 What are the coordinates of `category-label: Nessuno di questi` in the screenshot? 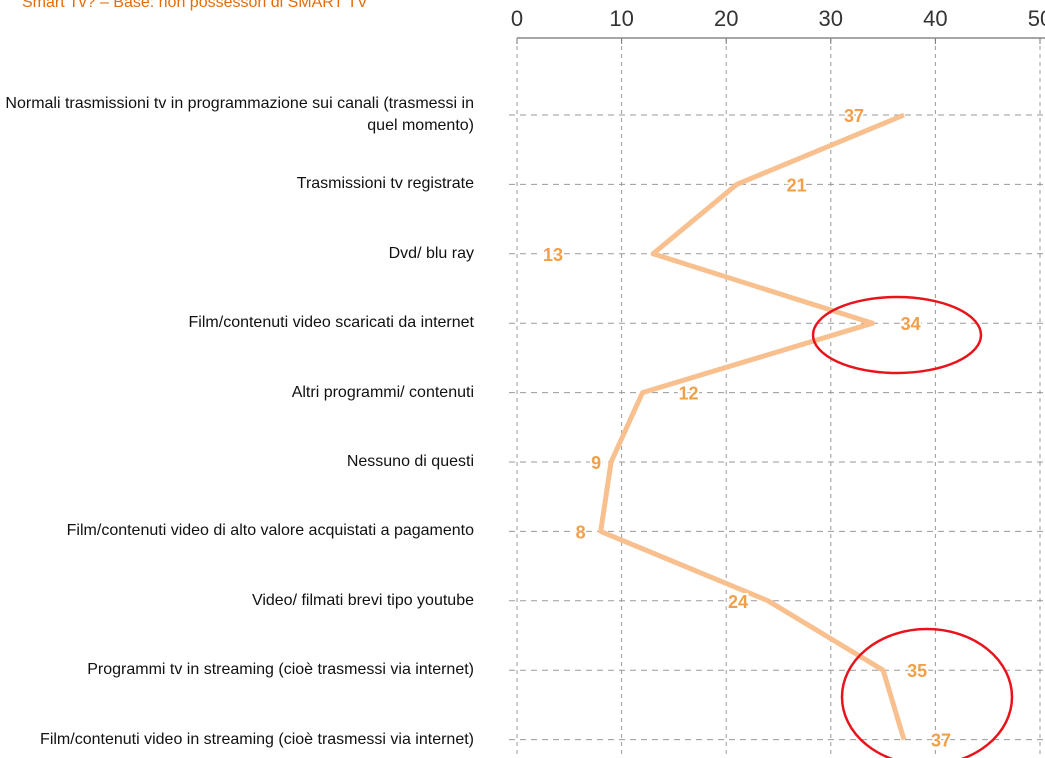 It's located at (410, 461).